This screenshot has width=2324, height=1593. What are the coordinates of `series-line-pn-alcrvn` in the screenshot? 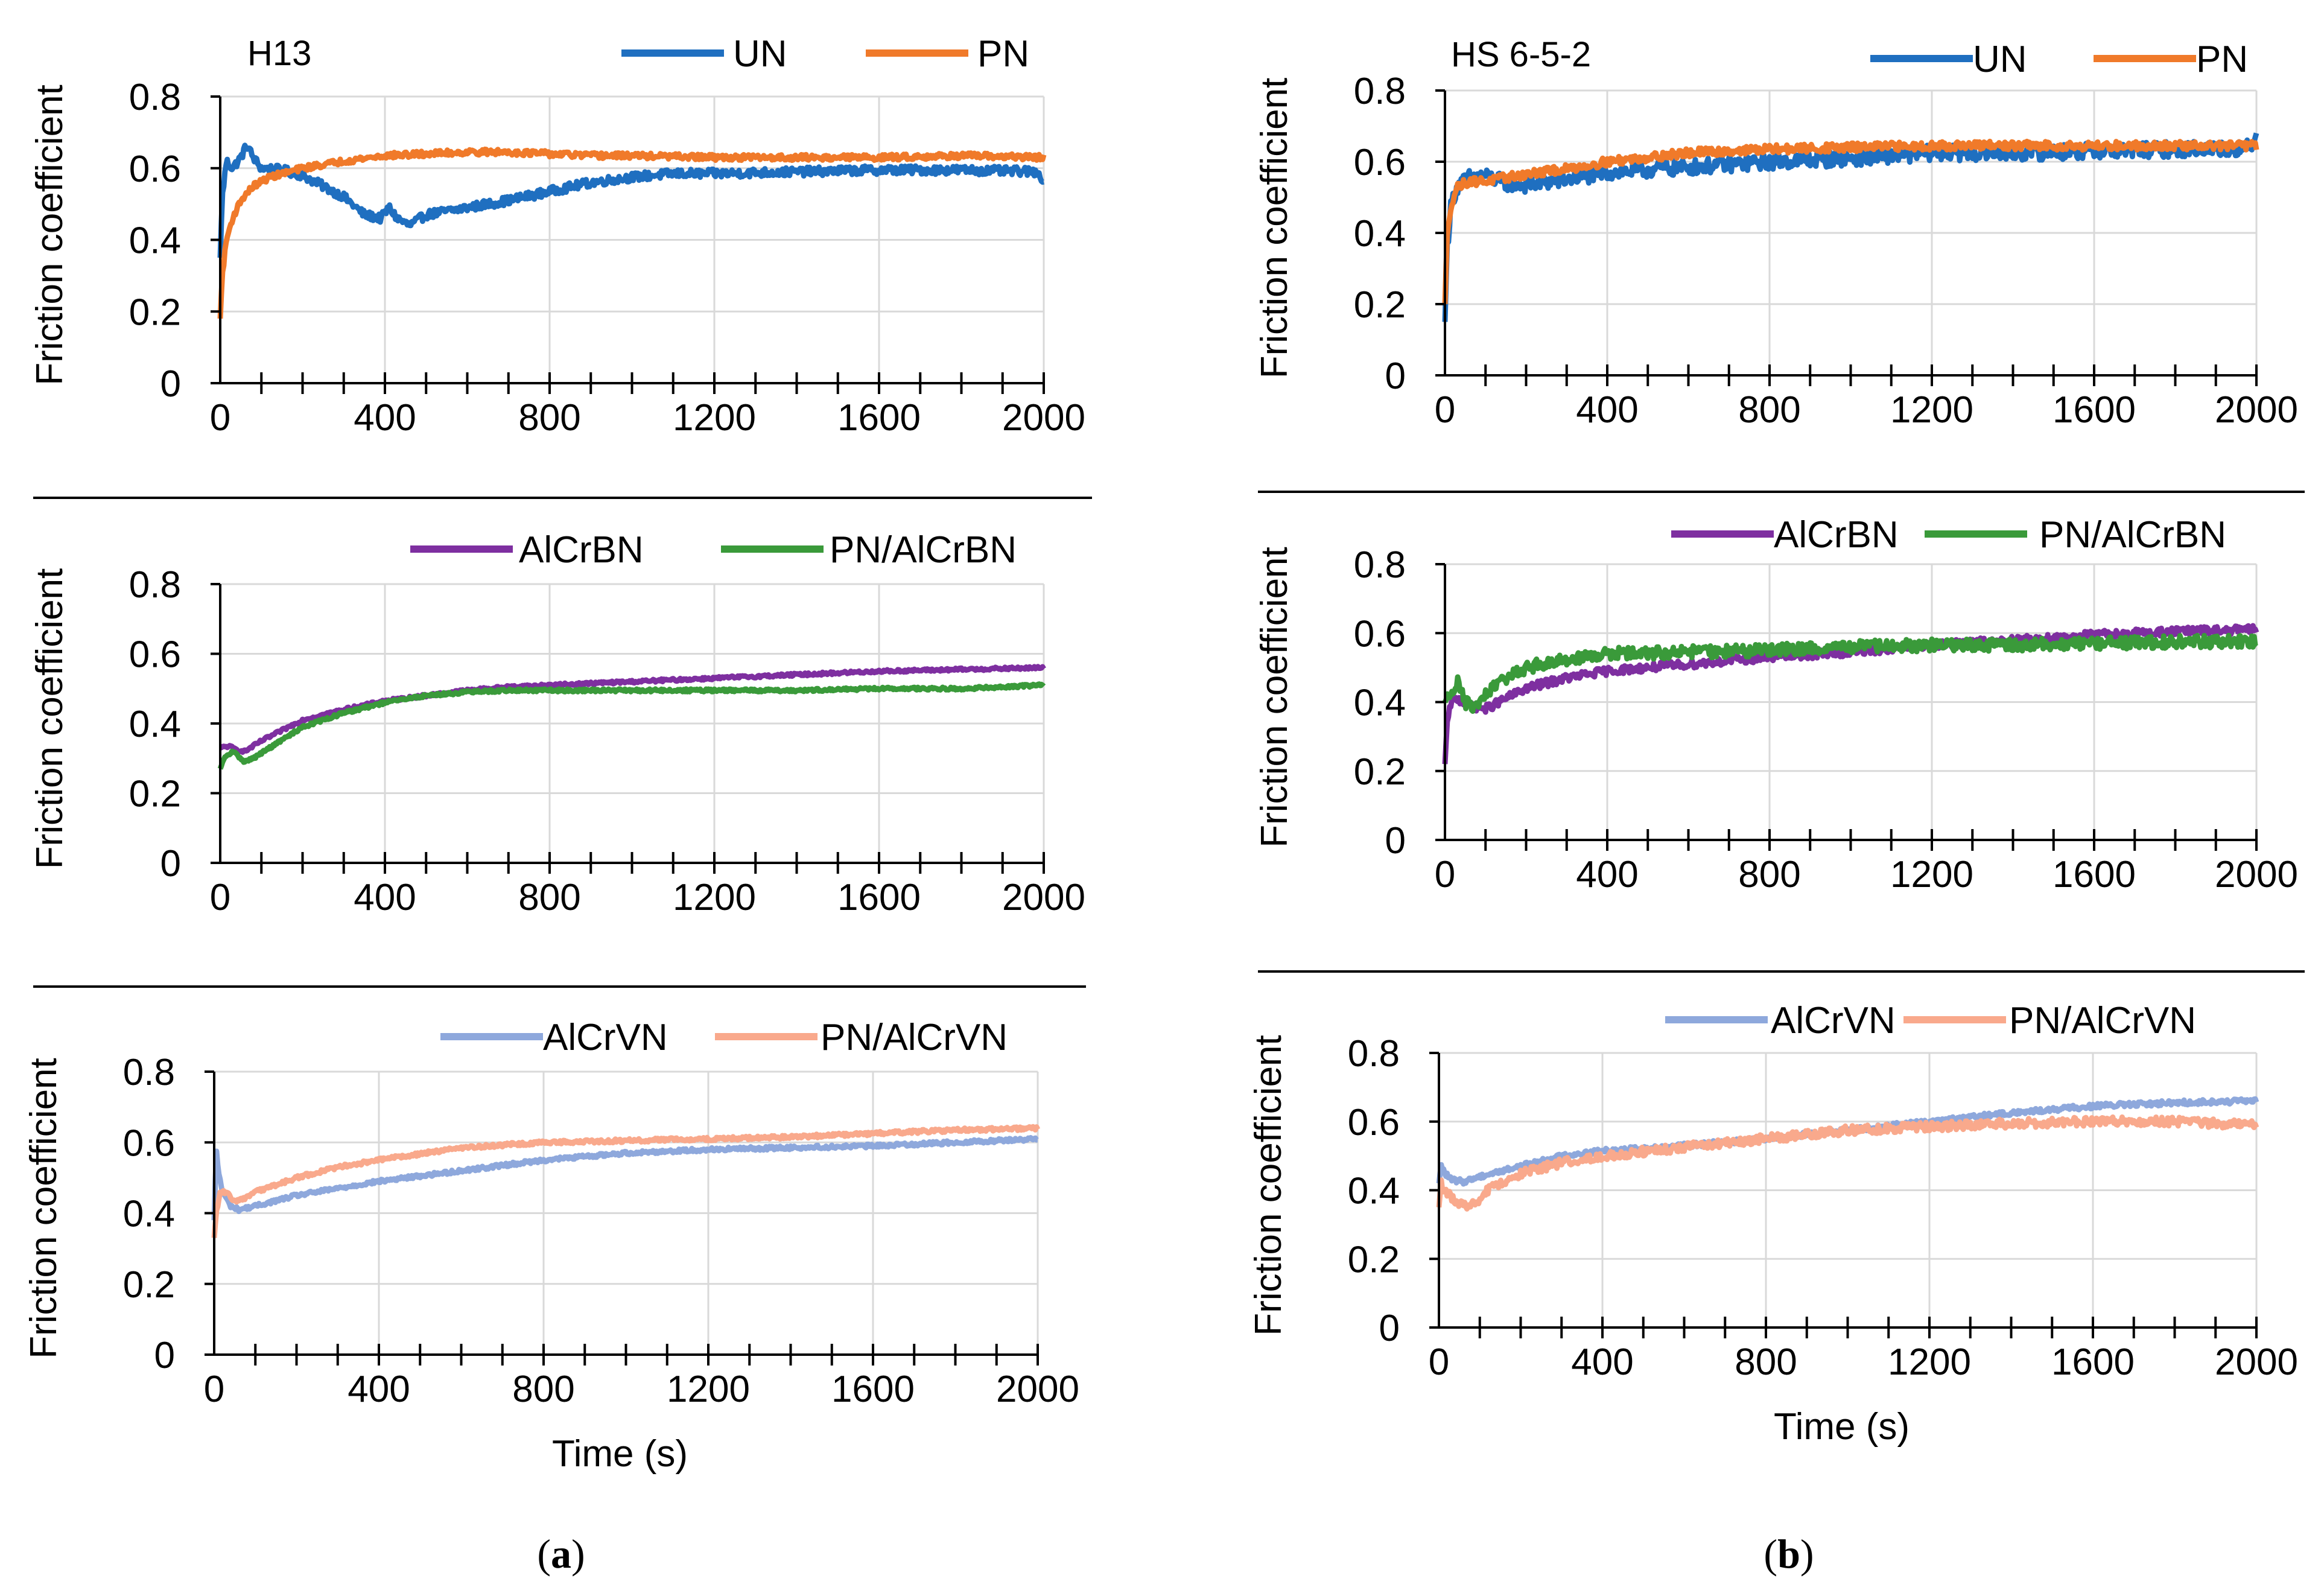 It's located at (626, 1181).